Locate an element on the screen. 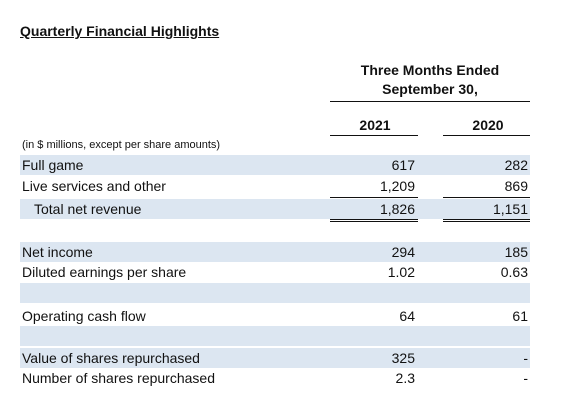 Image resolution: width=561 pixels, height=409 pixels. row-label: Live services and other is located at coordinates (94, 186).